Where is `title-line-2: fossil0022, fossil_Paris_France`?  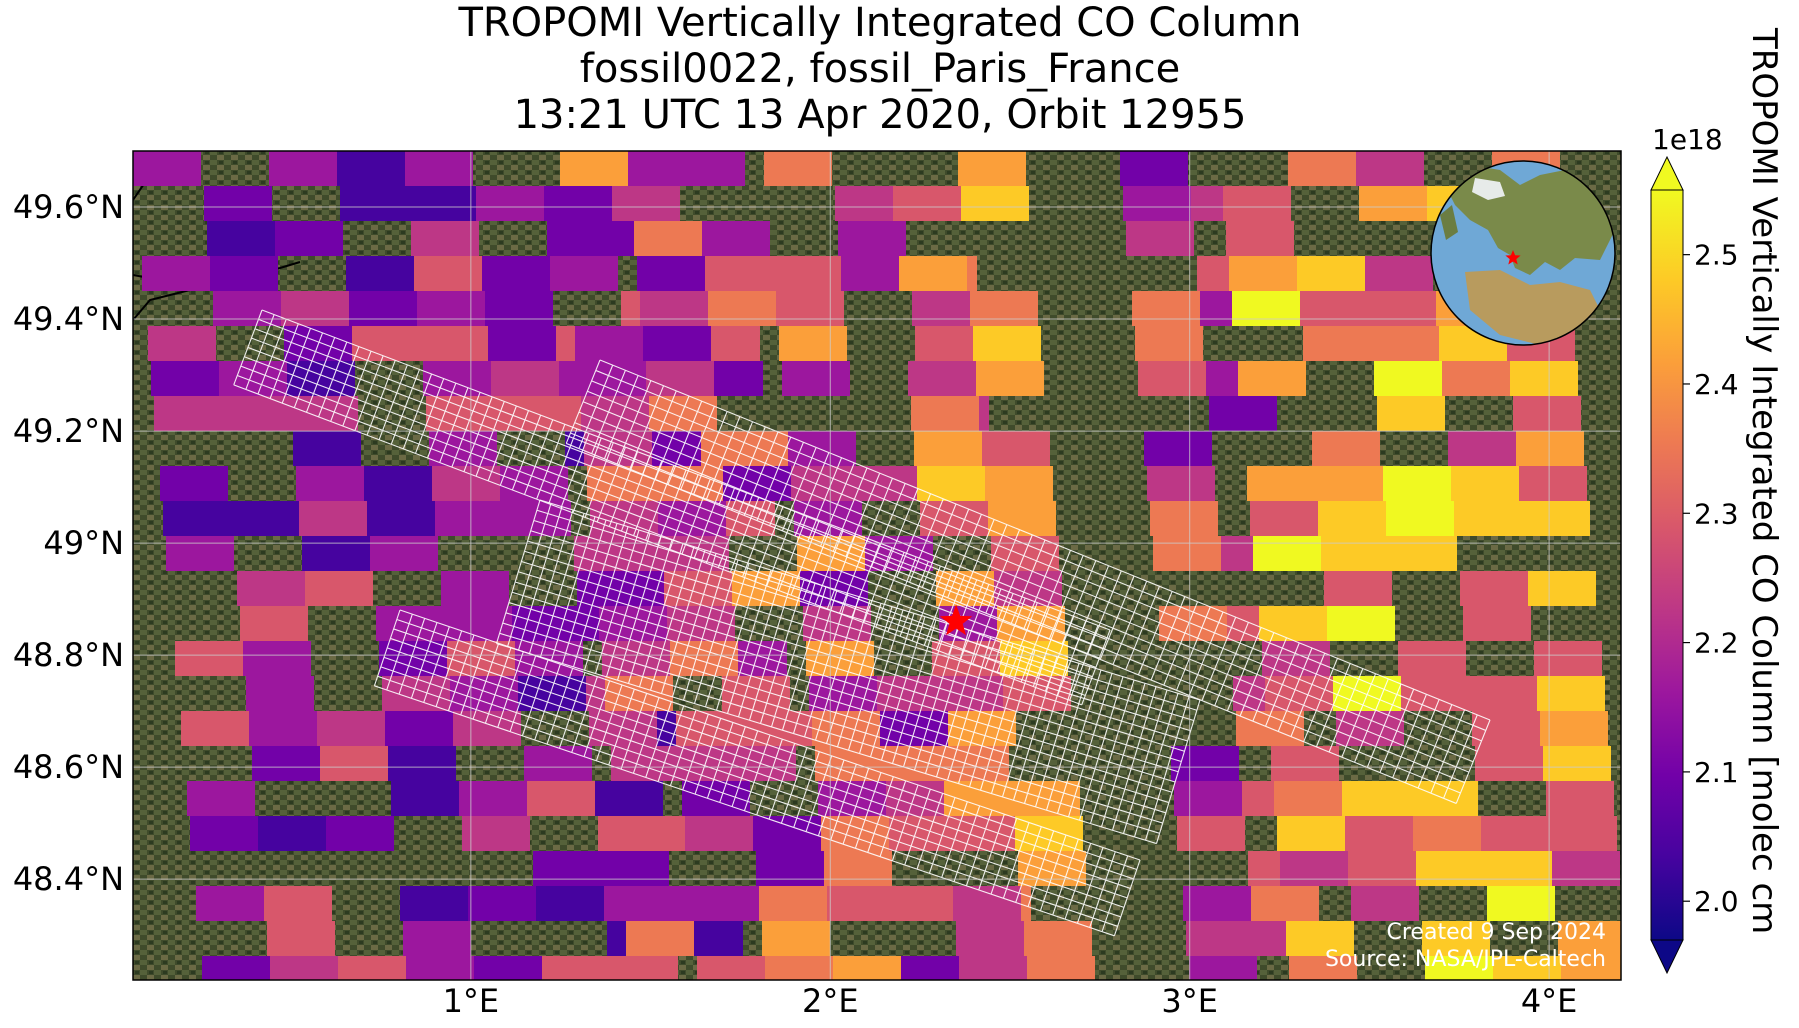 title-line-2: fossil0022, fossil_Paris_France is located at coordinates (880, 69).